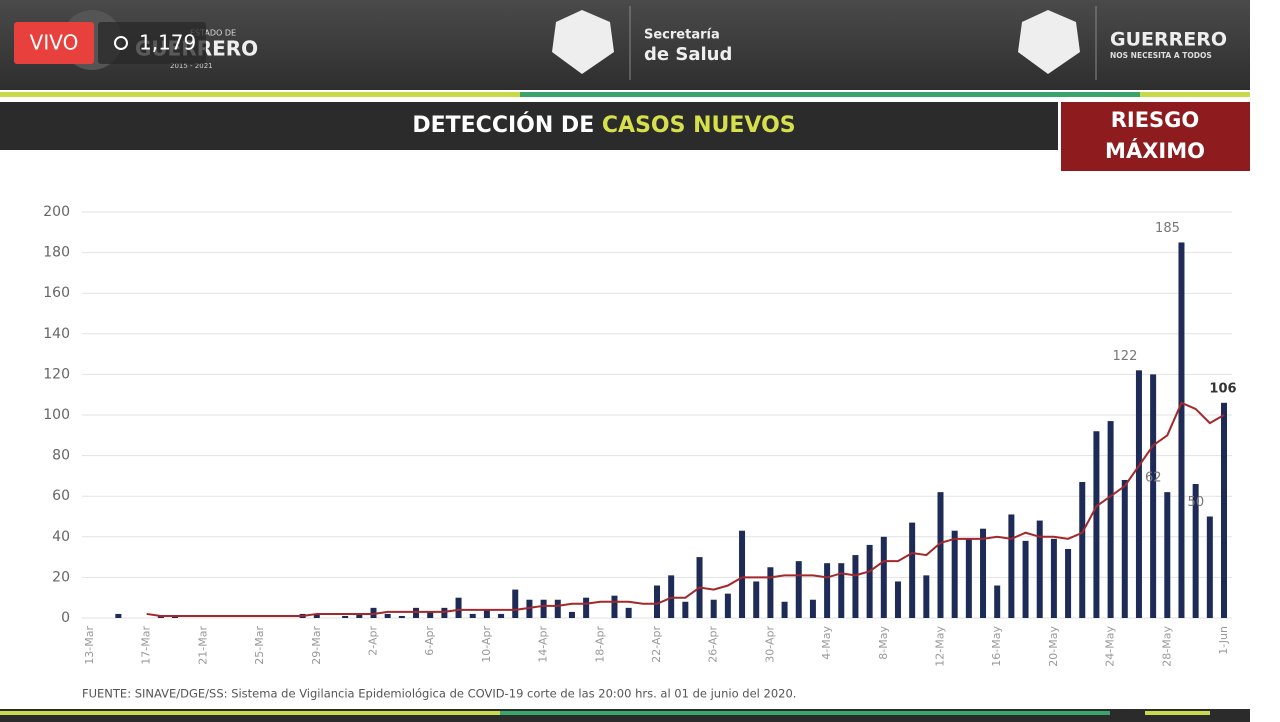 This screenshot has height=722, width=1280. What do you see at coordinates (56, 253) in the screenshot?
I see `y-tick-label: 180` at bounding box center [56, 253].